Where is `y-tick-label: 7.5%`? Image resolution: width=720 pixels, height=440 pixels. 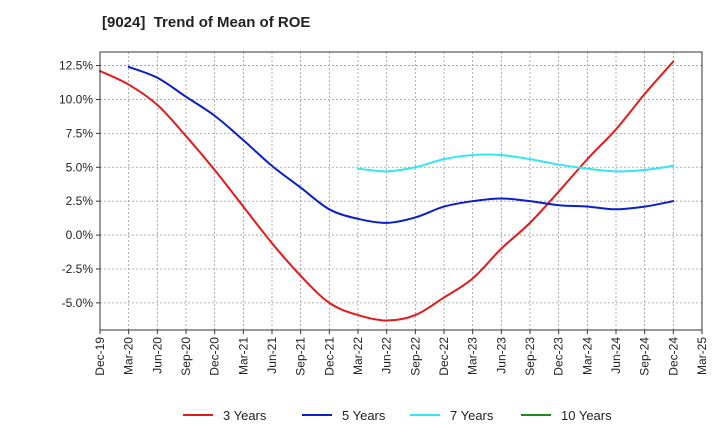
y-tick-label: 7.5% is located at coordinates (80, 133).